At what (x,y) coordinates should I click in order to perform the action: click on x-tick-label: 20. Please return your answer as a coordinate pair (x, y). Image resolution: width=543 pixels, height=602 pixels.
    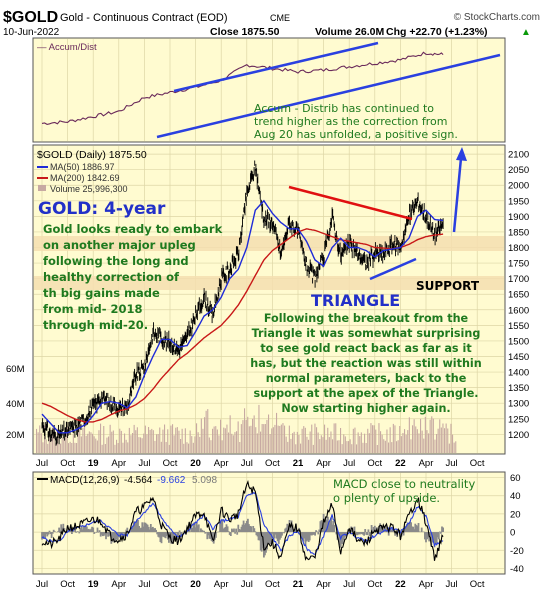
    Looking at the image, I should click on (195, 463).